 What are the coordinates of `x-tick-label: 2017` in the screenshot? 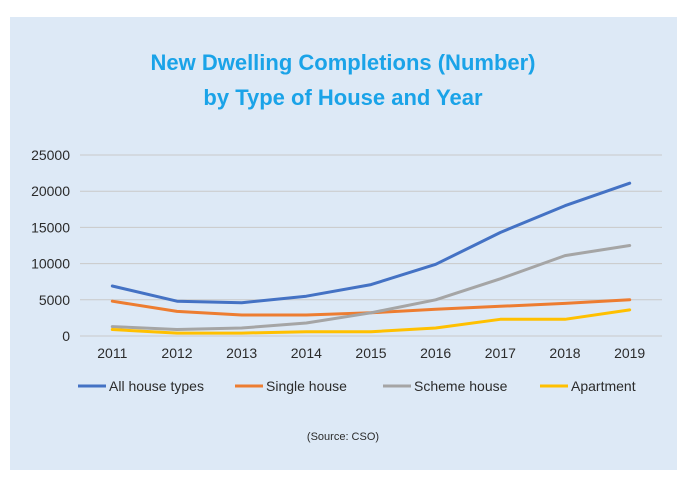 It's located at (500, 353).